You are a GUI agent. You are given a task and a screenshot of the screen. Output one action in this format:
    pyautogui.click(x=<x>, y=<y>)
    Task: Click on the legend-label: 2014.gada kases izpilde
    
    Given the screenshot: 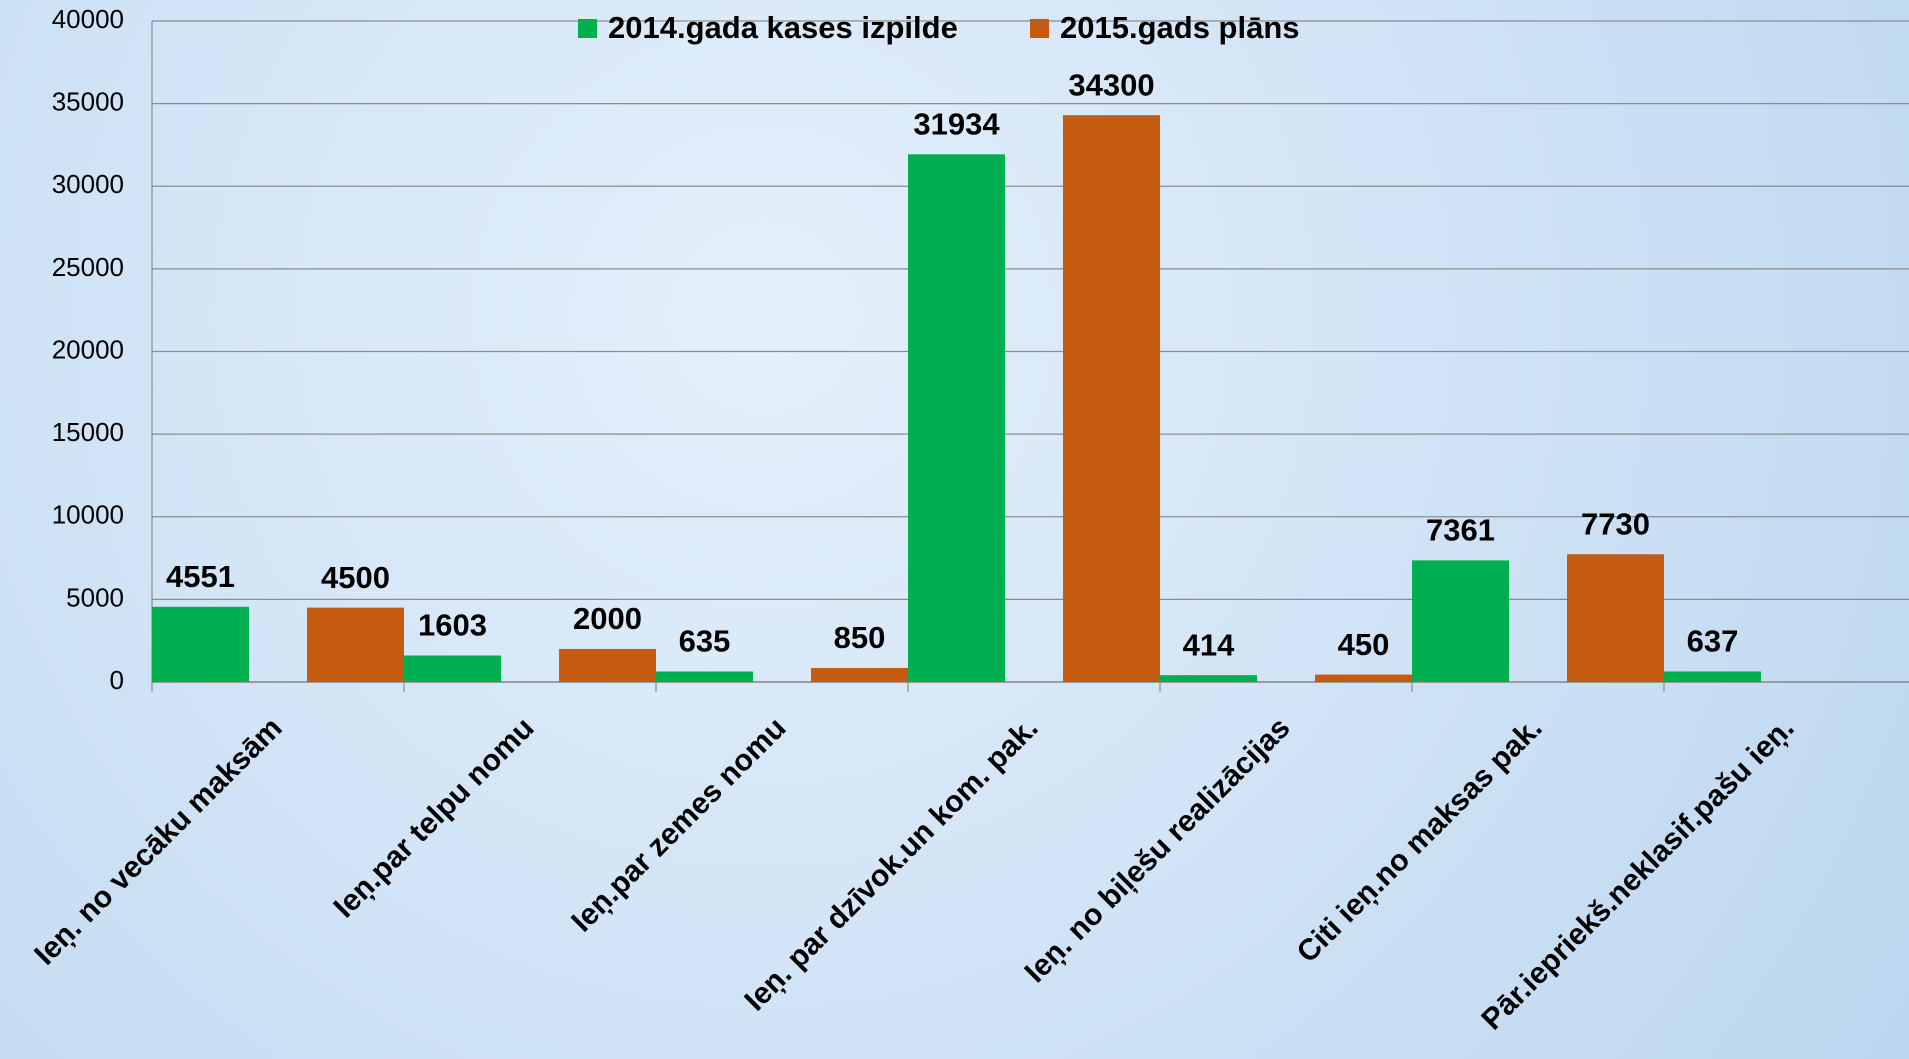 What is the action you would take?
    pyautogui.click(x=783, y=27)
    